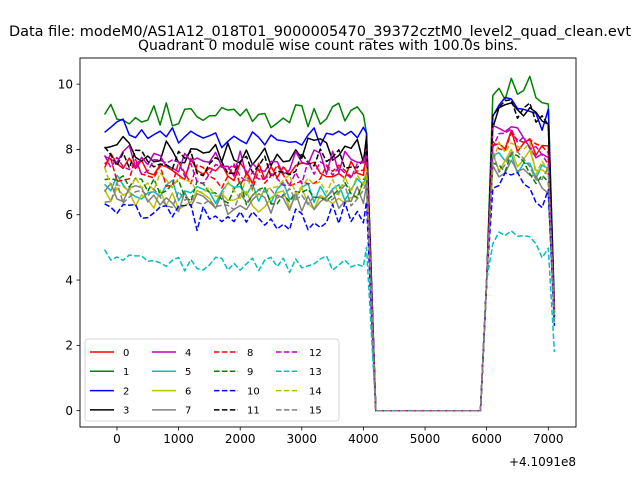  I want to click on legend-label-2: 2, so click(126, 391).